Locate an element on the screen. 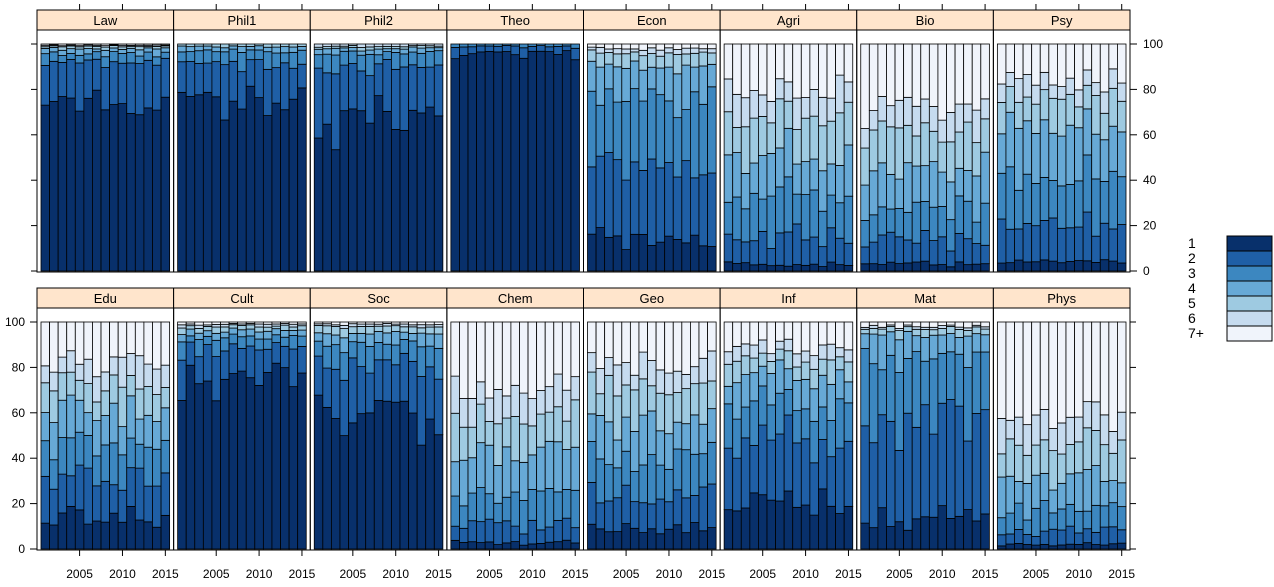 The width and height of the screenshot is (1274, 587). y-tick-label: 40 is located at coordinates (1150, 180).